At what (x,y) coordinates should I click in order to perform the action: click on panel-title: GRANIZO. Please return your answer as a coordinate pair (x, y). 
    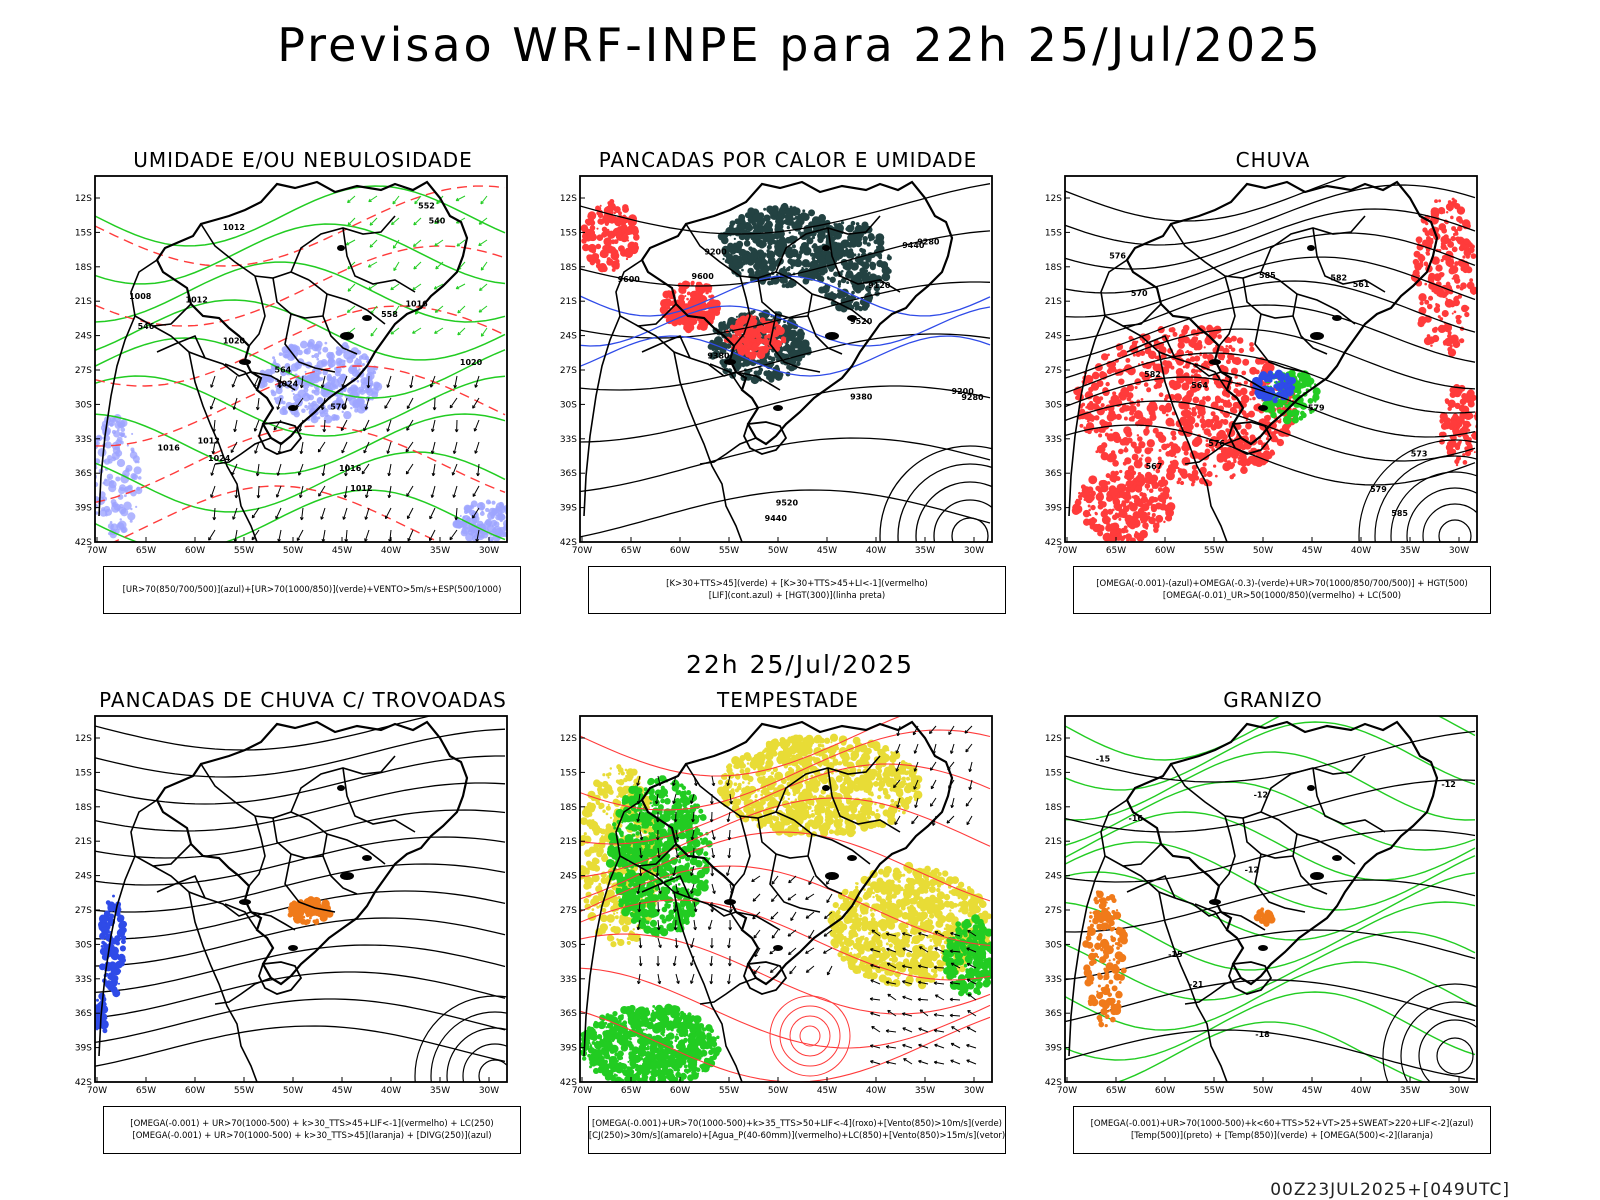
    Looking at the image, I should click on (1273, 700).